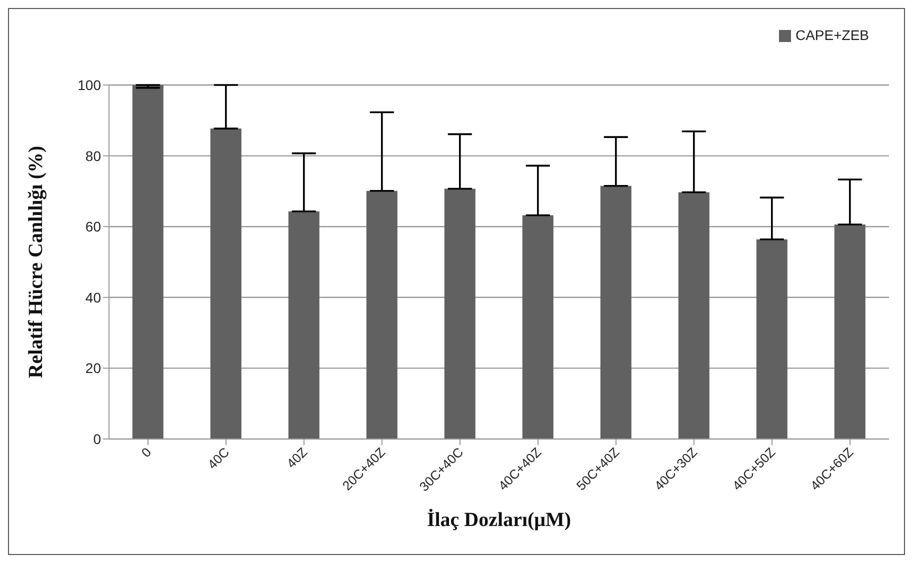 The image size is (913, 563). I want to click on y-tick-label: 100, so click(90, 84).